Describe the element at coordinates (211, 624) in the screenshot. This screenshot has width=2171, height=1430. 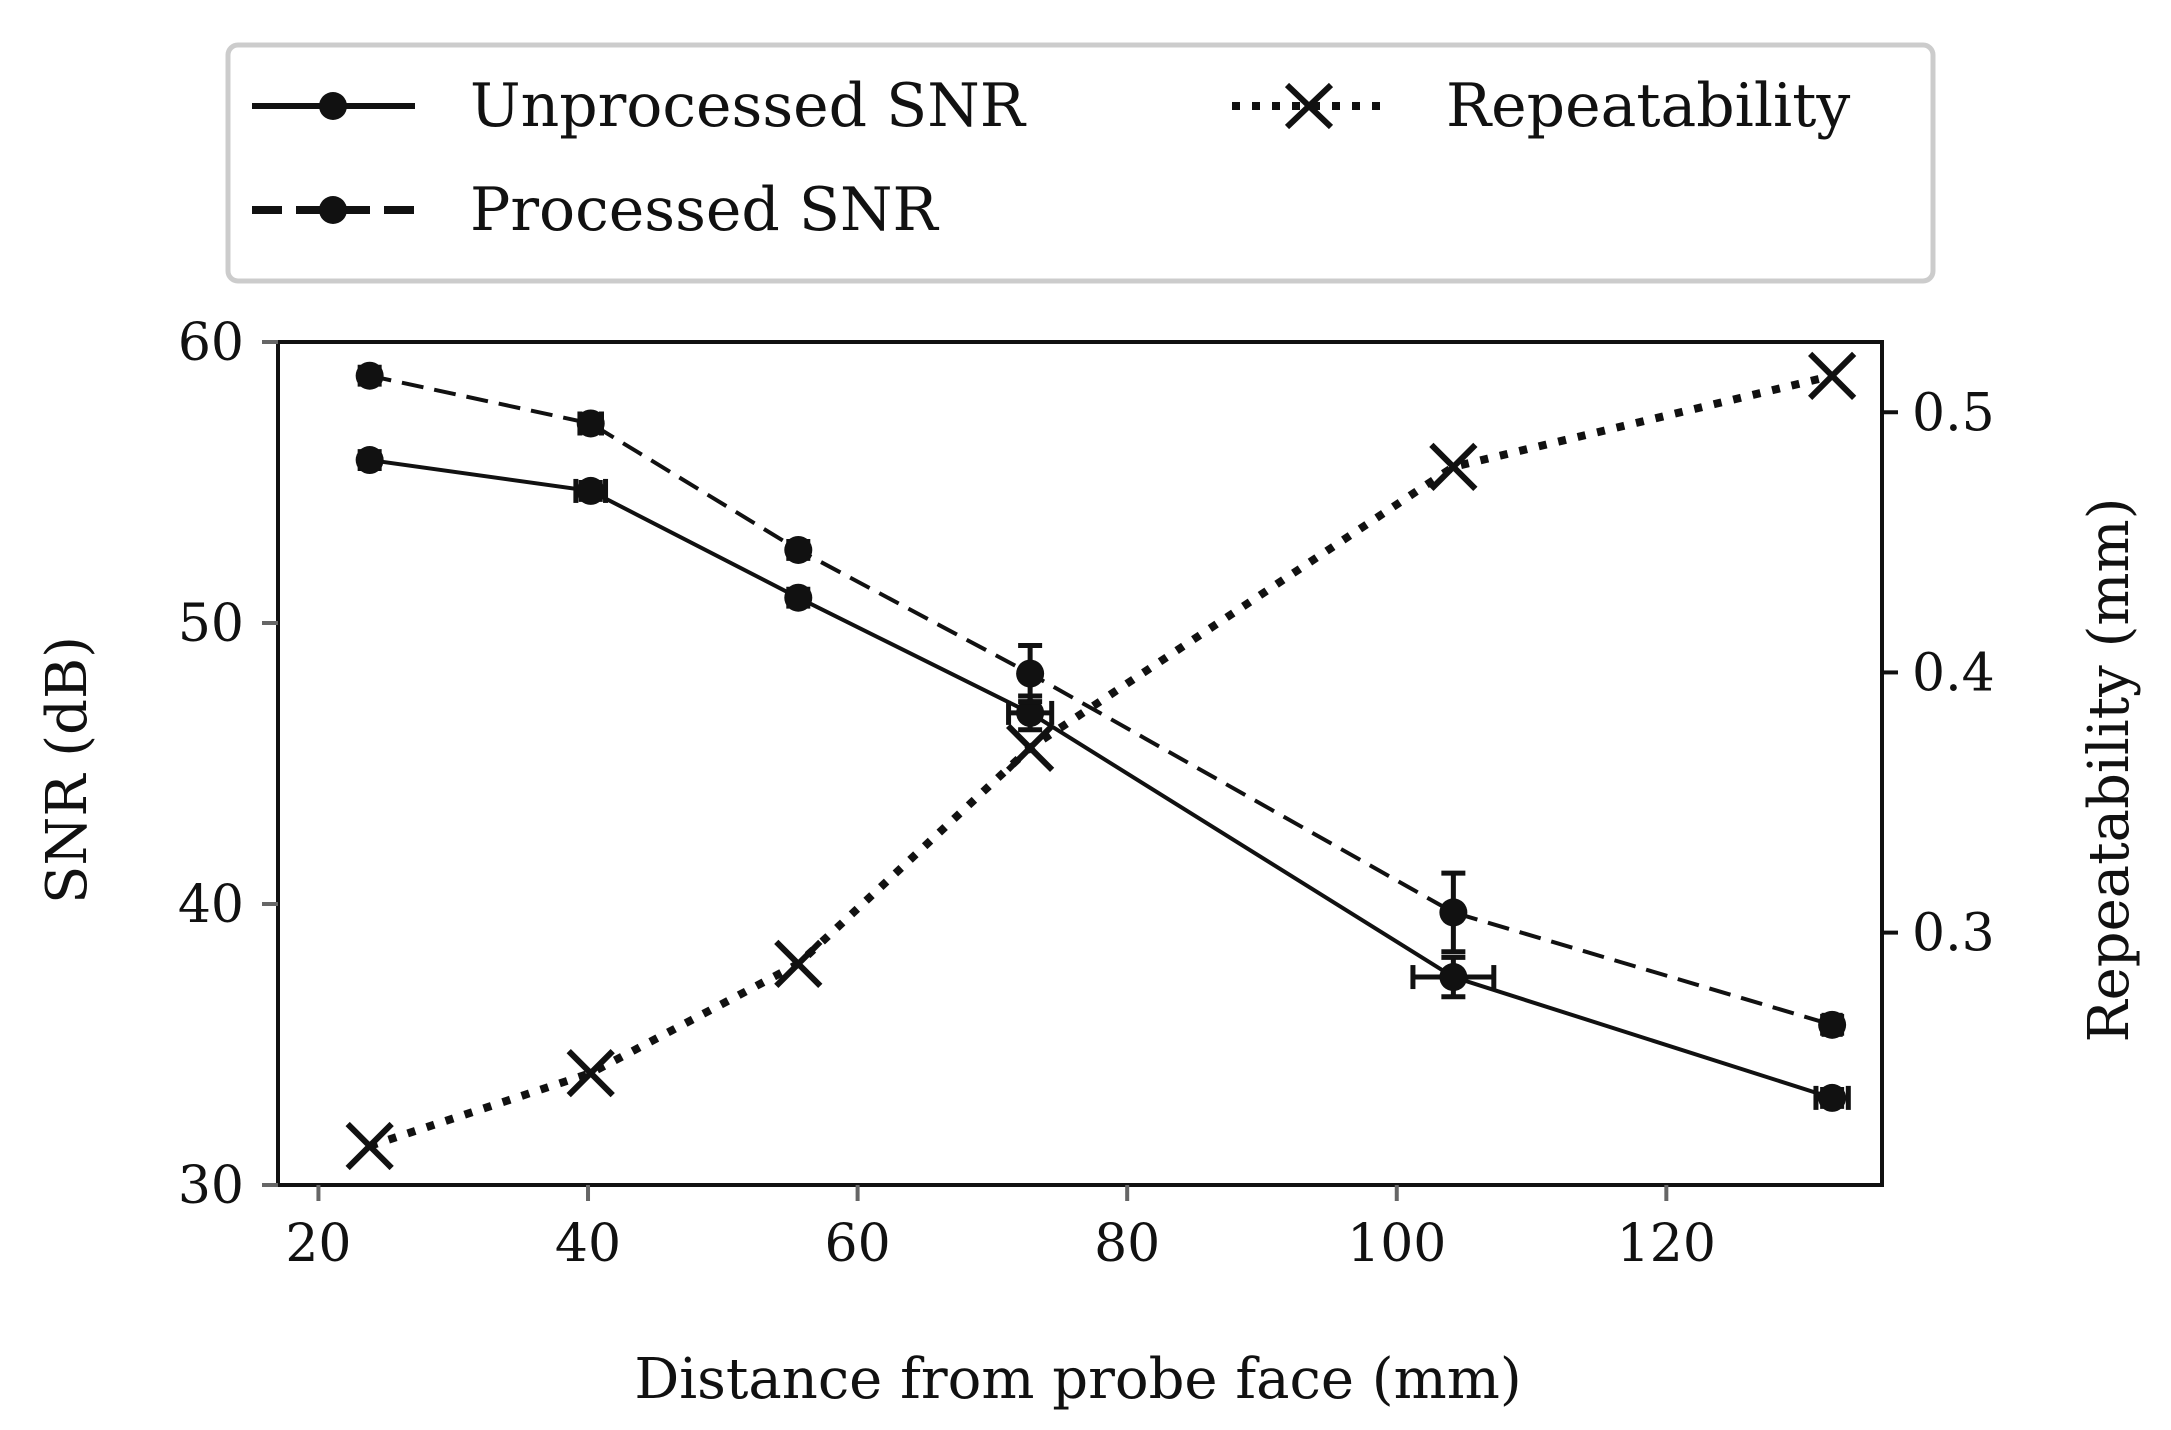
I see `y-tick-label: 50` at that location.